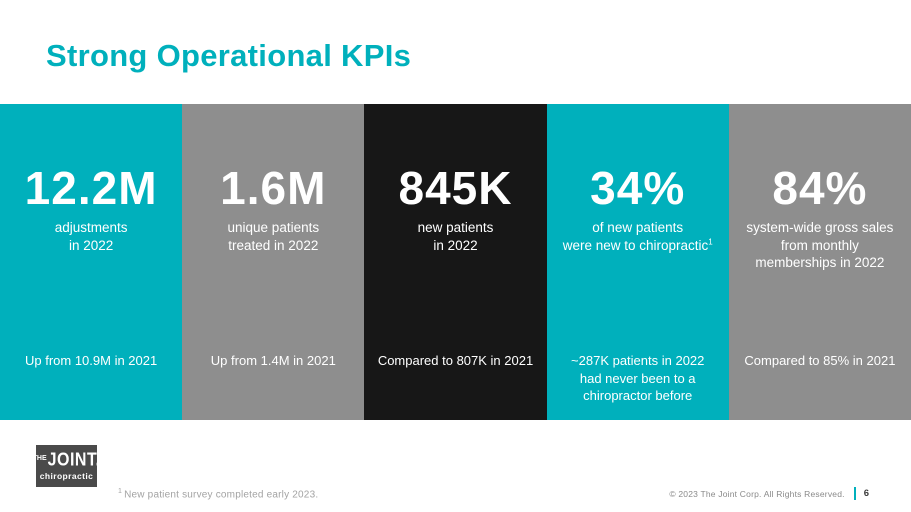 This screenshot has height=512, width=911. I want to click on logo-joint-text: JOINT., so click(74, 460).